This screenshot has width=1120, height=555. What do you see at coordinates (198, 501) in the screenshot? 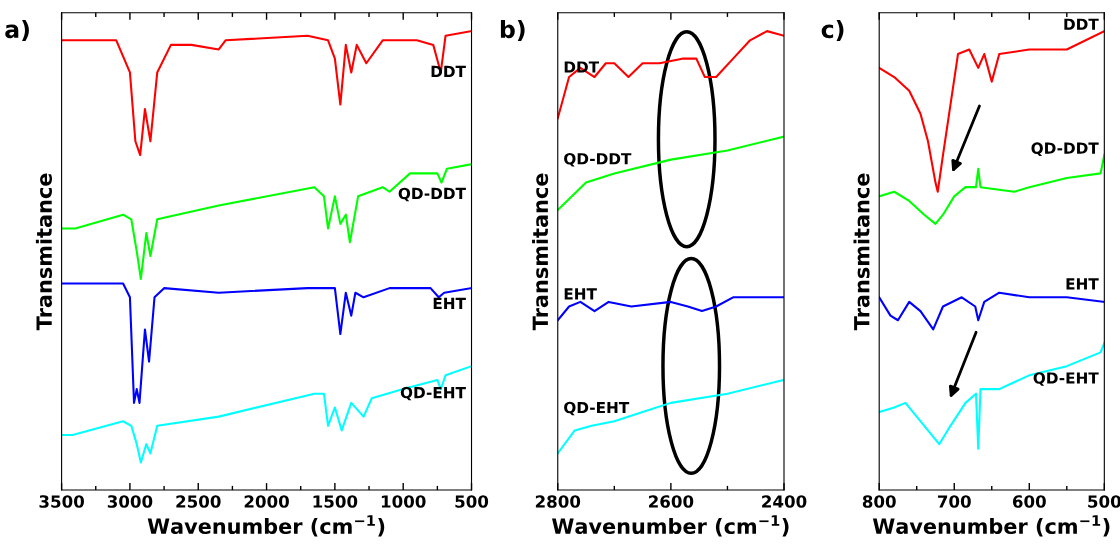
I see `x-tick-label: 2500` at bounding box center [198, 501].